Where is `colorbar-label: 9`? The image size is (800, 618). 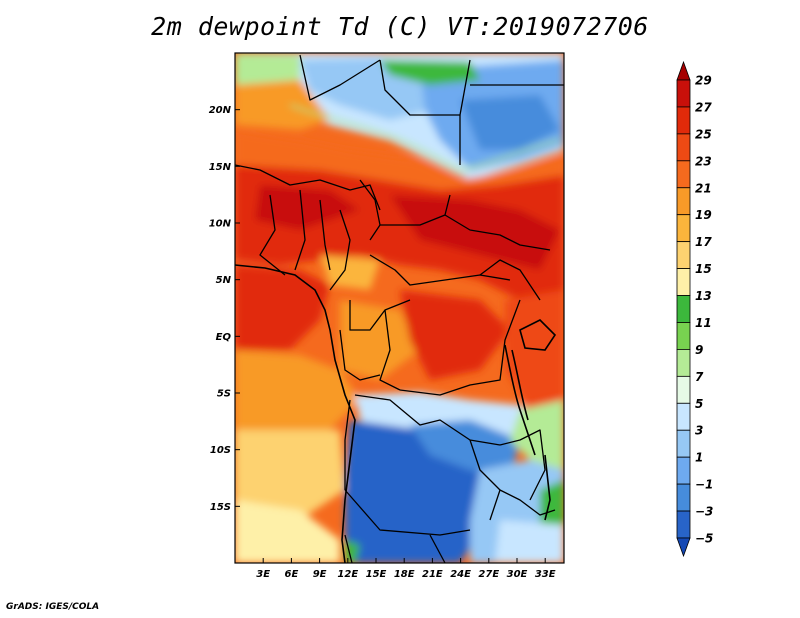
colorbar-label: 9 is located at coordinates (699, 350).